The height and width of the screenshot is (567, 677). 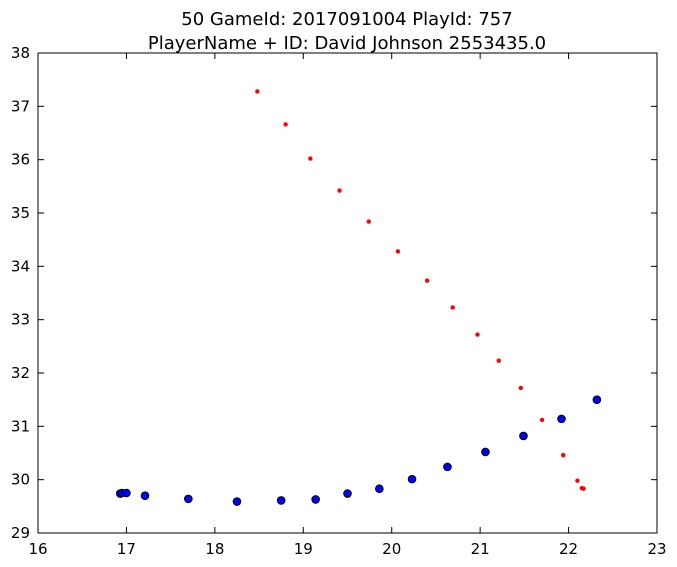 I want to click on y-tick-label: 31, so click(x=20, y=426).